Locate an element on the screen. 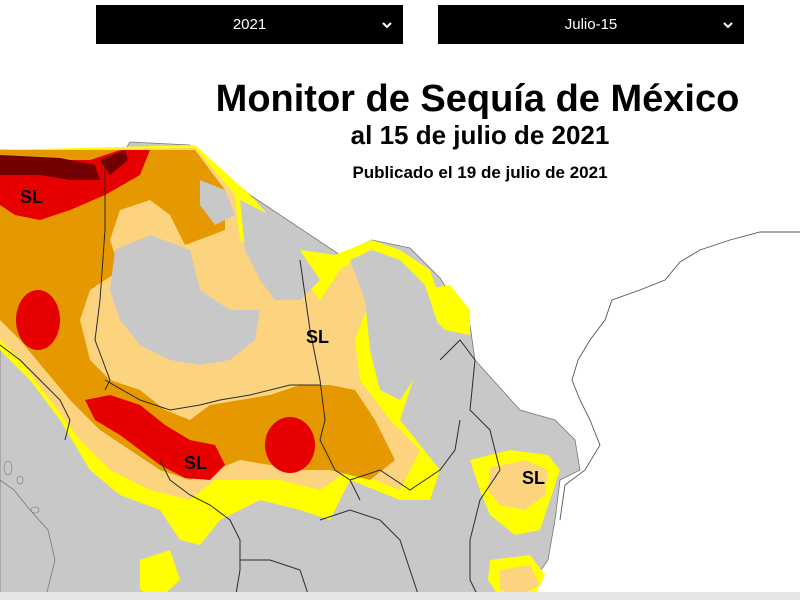 This screenshot has height=600, width=800. date-select-value: Julio-15 is located at coordinates (591, 24).